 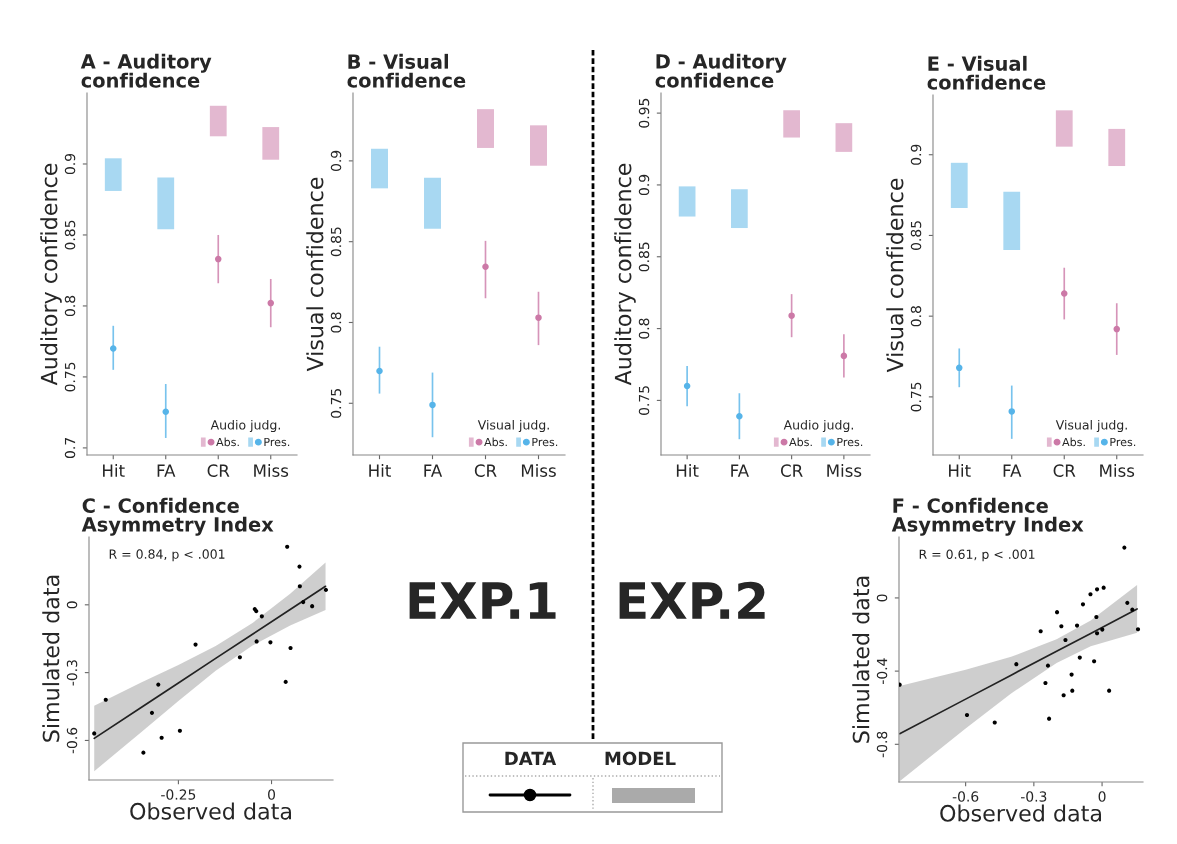 What do you see at coordinates (72, 673) in the screenshot?
I see `y-tick-label: -0.3` at bounding box center [72, 673].